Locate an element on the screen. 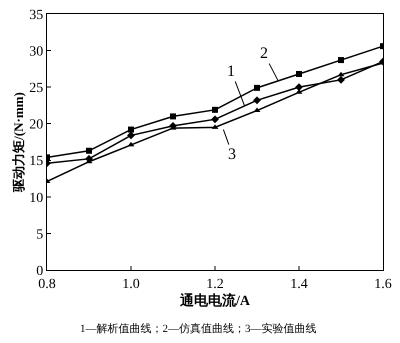 The width and height of the screenshot is (400, 343). y-tick-label: 35 is located at coordinates (36, 15).